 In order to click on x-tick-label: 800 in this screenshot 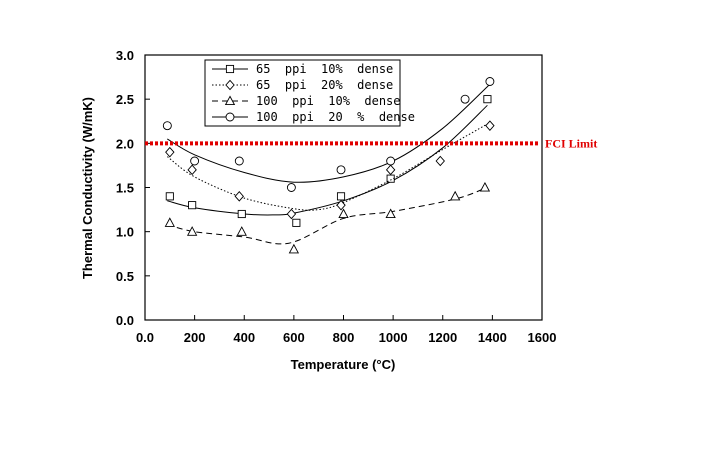, I will do `click(344, 337)`.